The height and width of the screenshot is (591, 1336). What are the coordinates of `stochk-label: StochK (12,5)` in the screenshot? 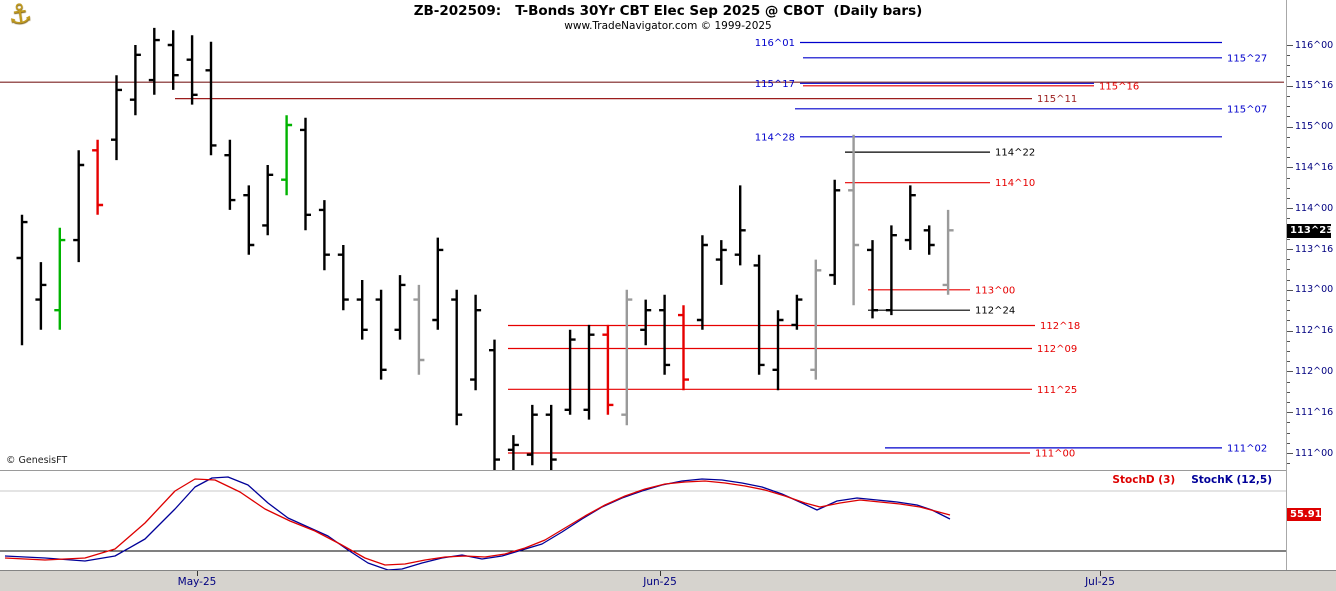 It's located at (1231, 480).